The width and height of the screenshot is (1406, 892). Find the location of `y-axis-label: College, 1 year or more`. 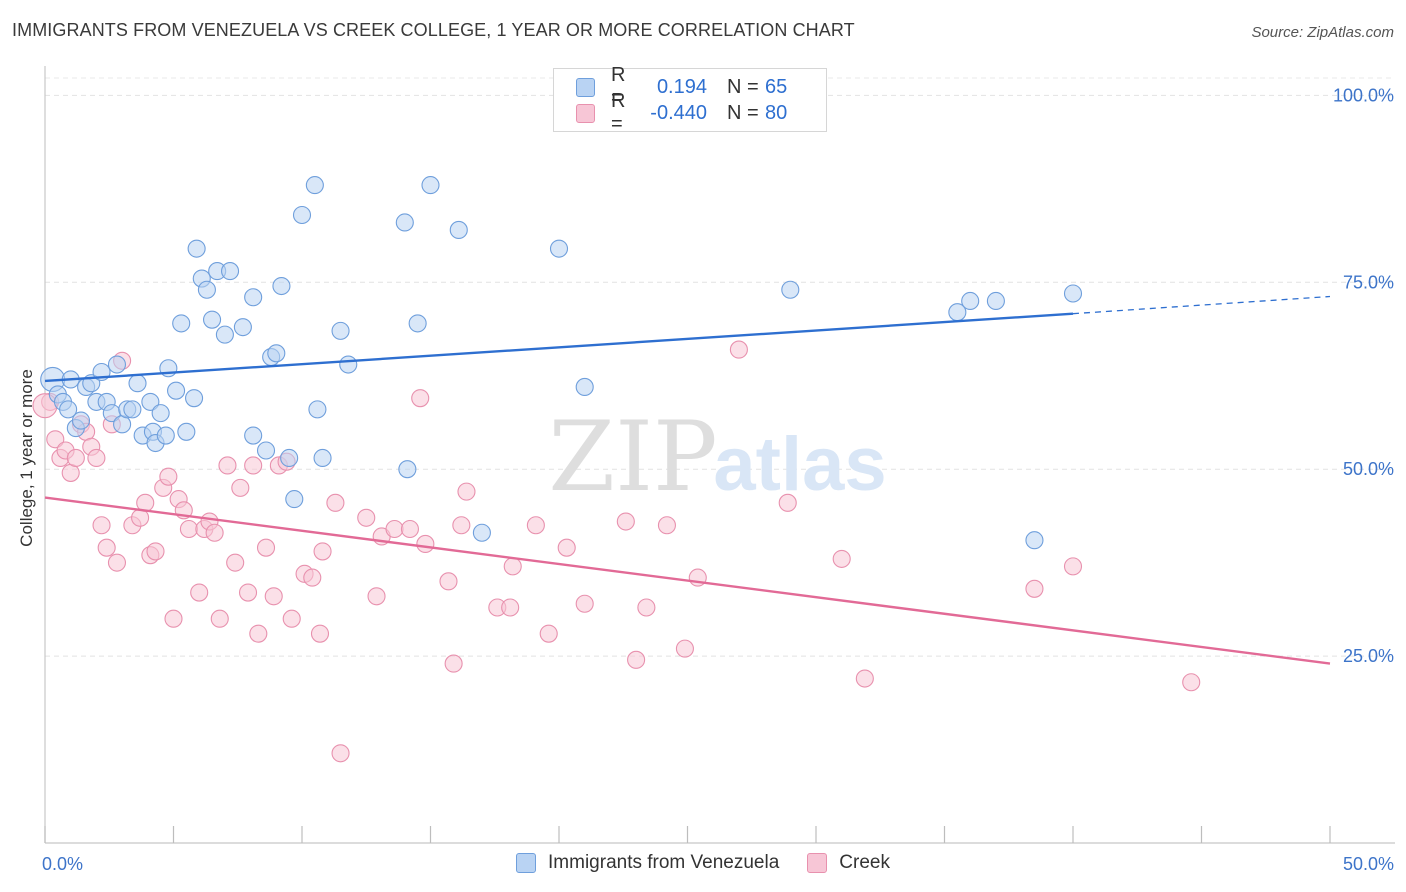

y-axis-label: College, 1 year or more is located at coordinates (26, 458).